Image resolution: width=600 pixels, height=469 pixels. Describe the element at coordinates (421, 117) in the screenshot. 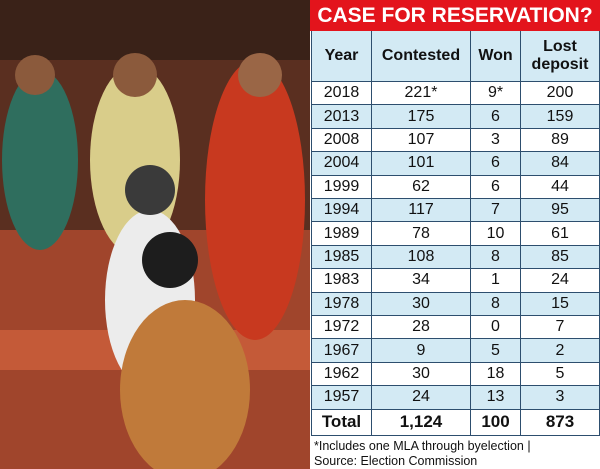

I see `table-cell: 175` at that location.